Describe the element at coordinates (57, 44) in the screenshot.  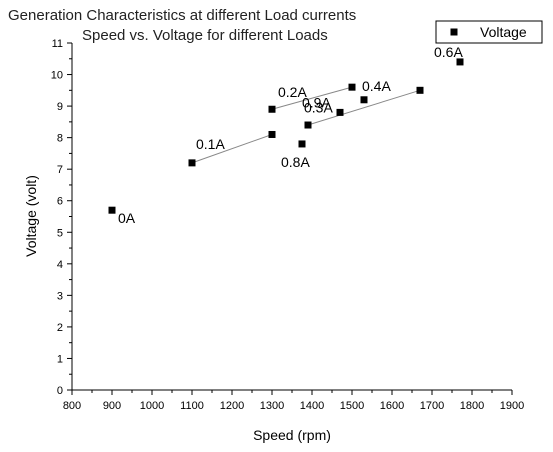
I see `y-tick-label: 11` at that location.